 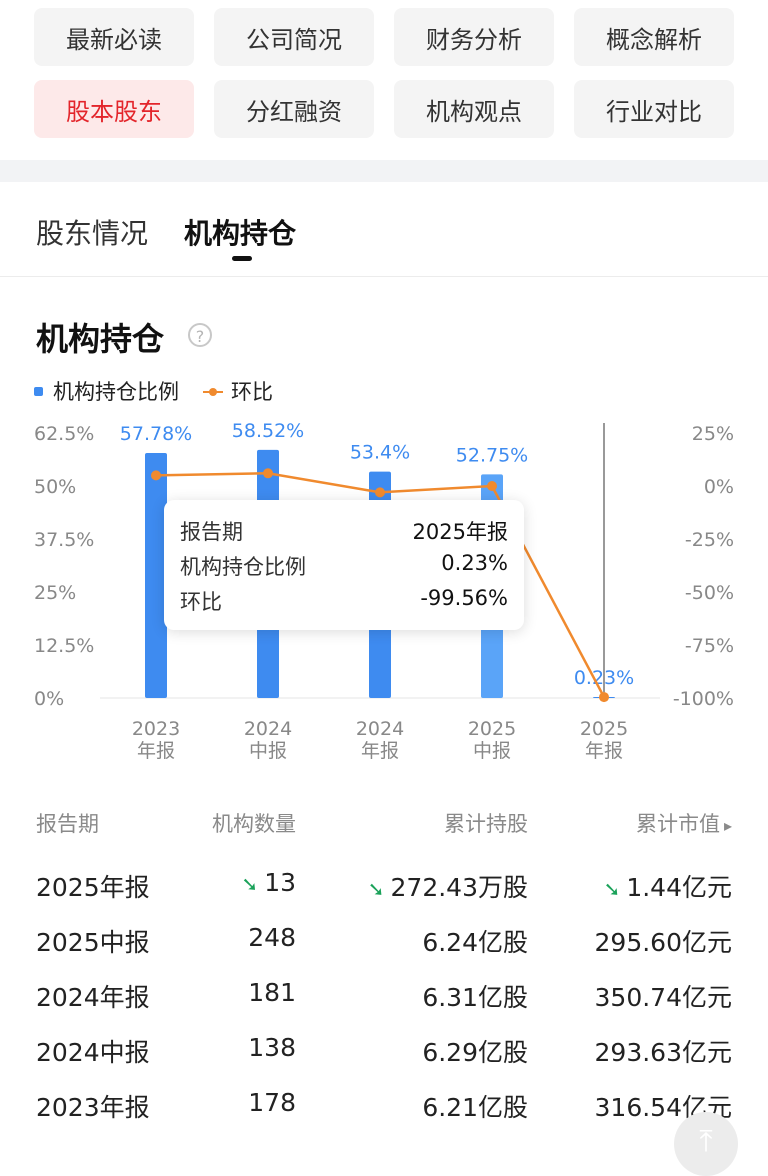 What do you see at coordinates (272, 1047) in the screenshot?
I see `row-count: 138` at bounding box center [272, 1047].